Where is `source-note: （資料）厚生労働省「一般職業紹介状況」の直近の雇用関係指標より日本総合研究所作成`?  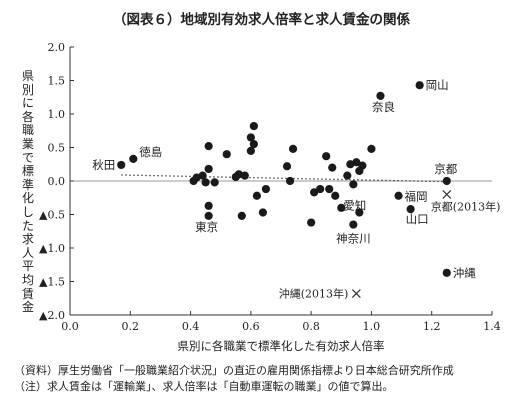
source-note: （資料）厚生労働省「一般職業紹介状況」の直近の雇用関係指標より日本総合研究所作成 is located at coordinates (234, 370).